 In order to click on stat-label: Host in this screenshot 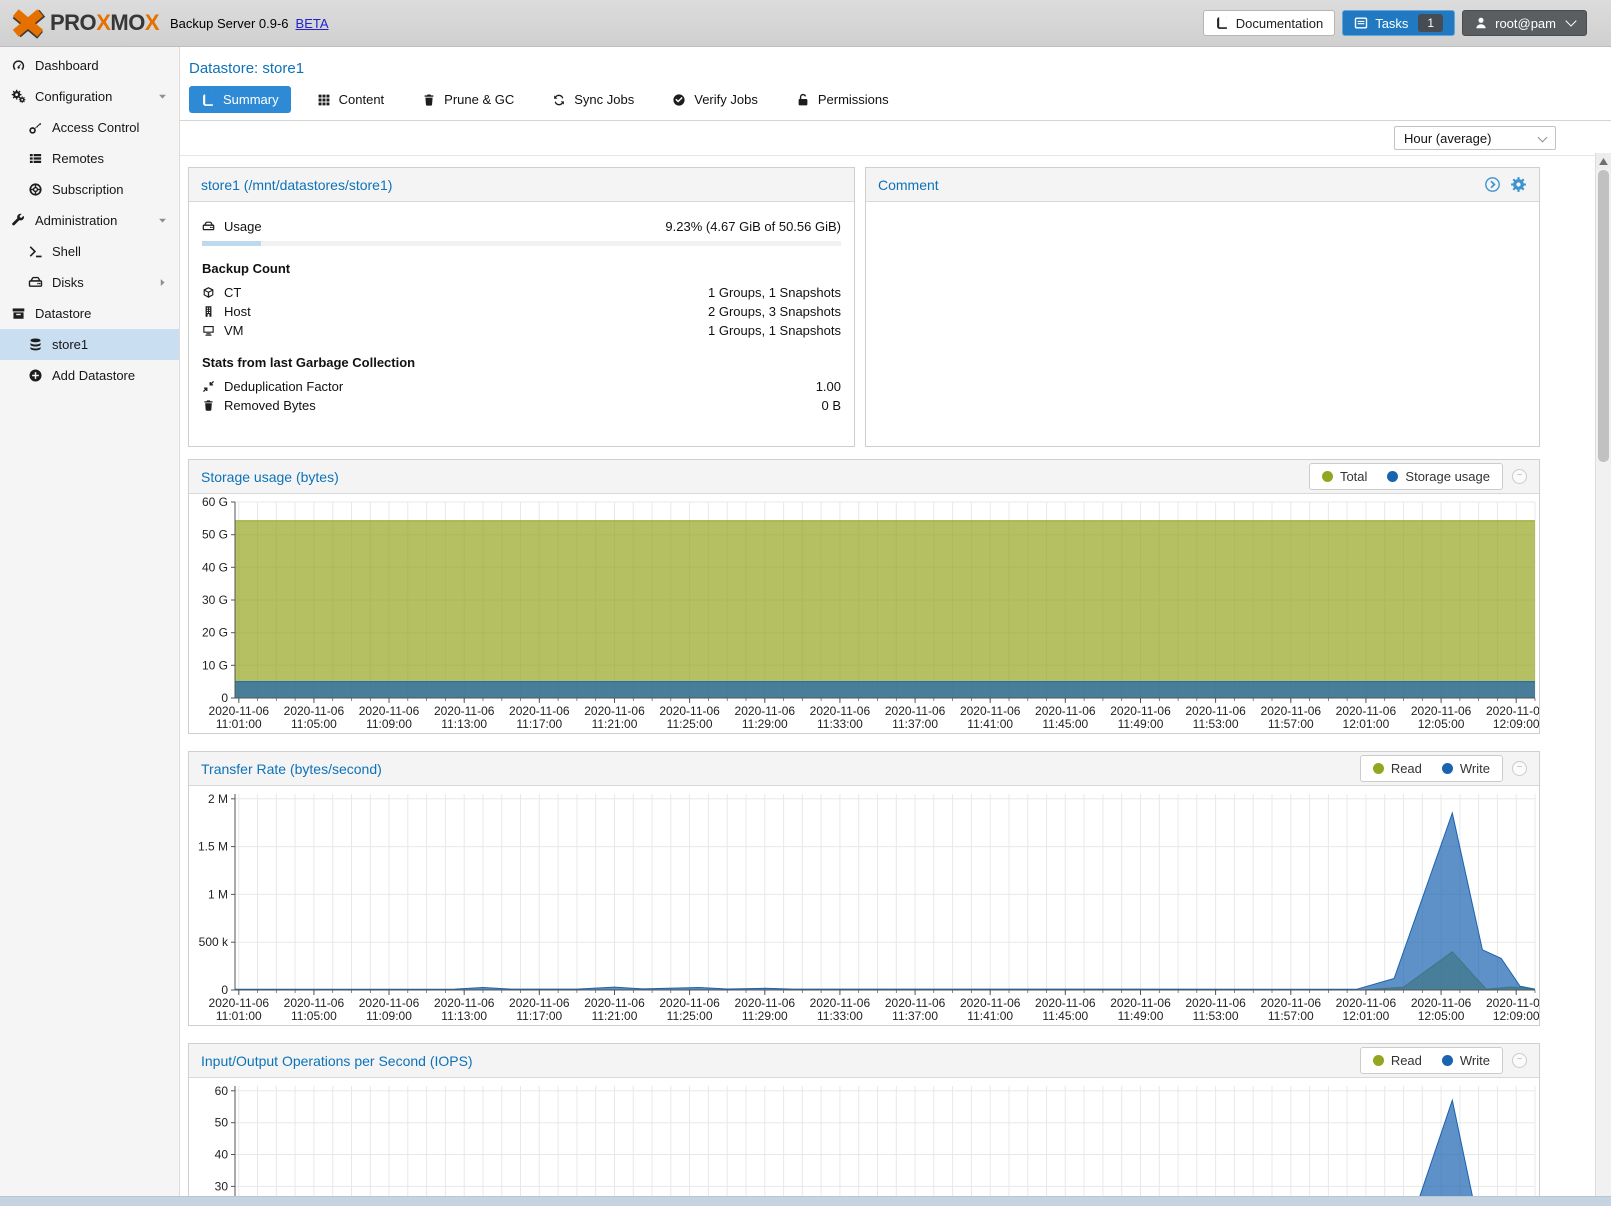, I will do `click(237, 311)`.